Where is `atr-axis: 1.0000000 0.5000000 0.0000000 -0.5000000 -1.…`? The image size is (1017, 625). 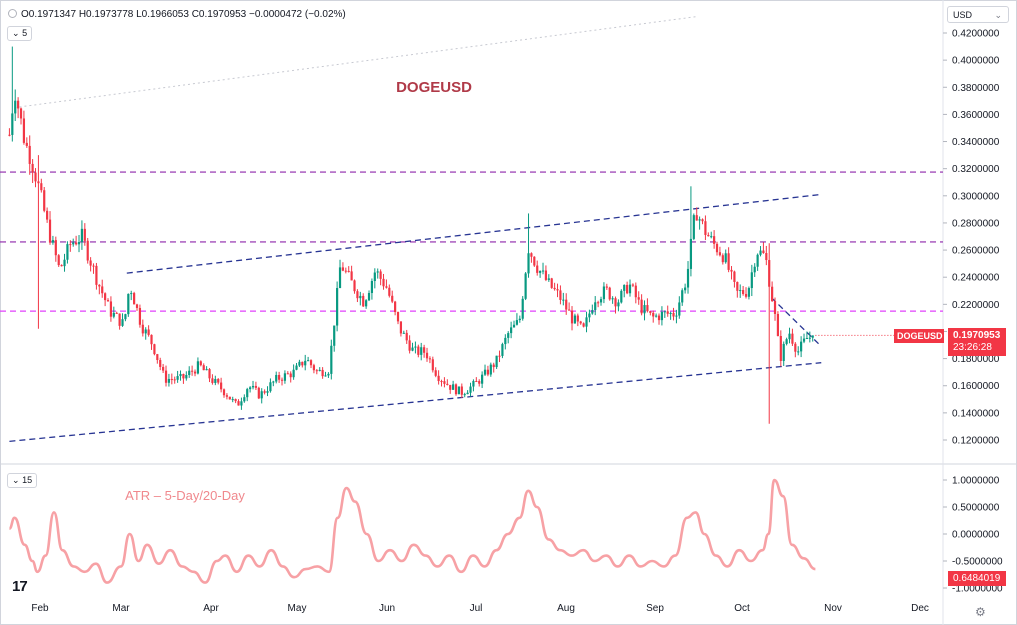 atr-axis: 1.0000000 0.5000000 0.0000000 -0.5000000 -1.… is located at coordinates (973, 535).